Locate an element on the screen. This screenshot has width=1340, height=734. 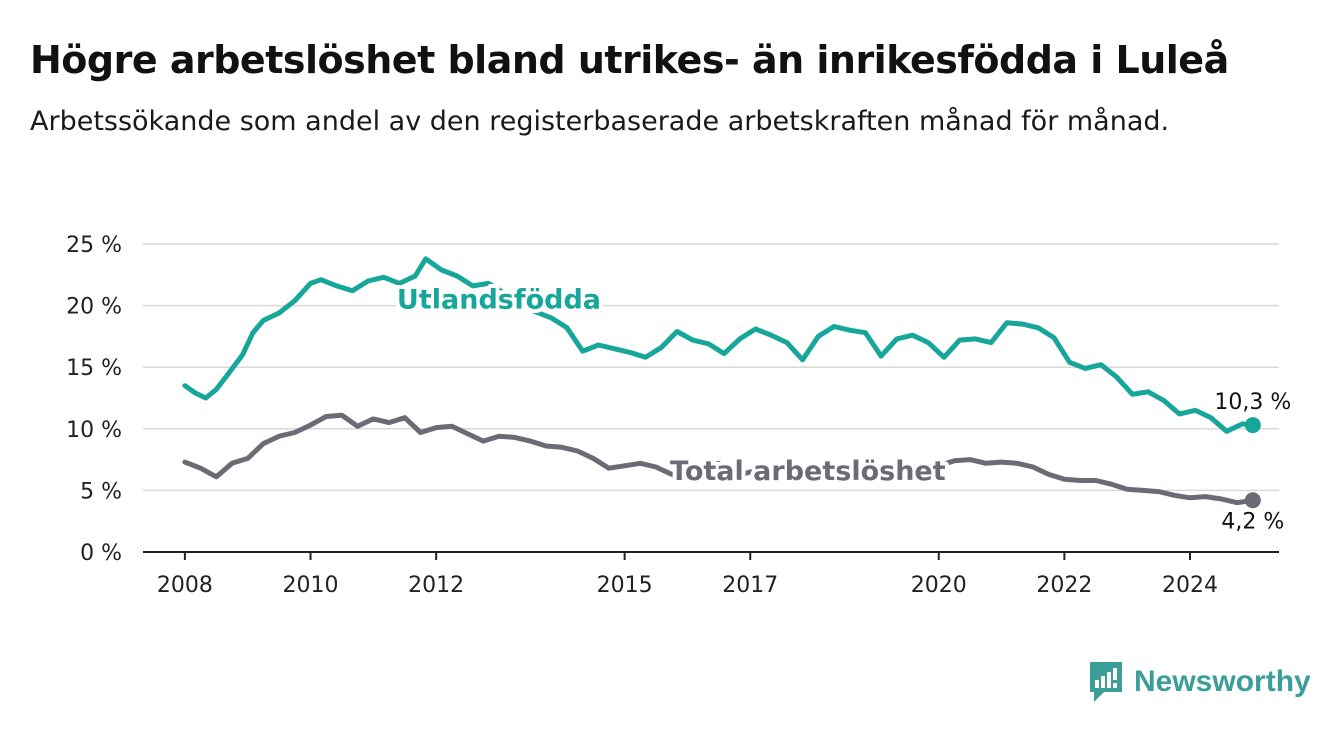
series-end-label-1: 4,2 % is located at coordinates (1252, 521).